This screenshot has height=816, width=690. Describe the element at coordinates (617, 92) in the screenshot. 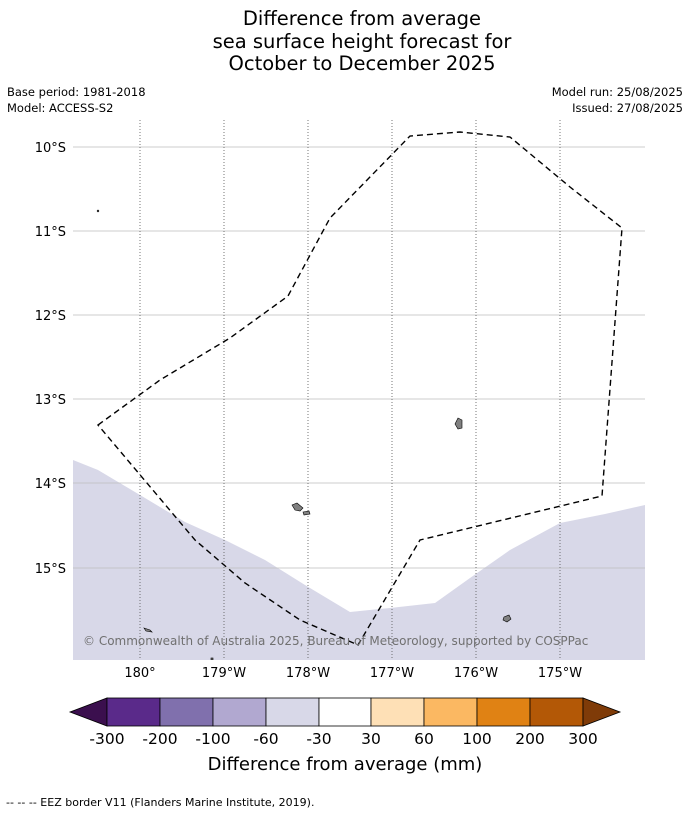

I see `model-run-text: Model run: 25/08/2025` at that location.